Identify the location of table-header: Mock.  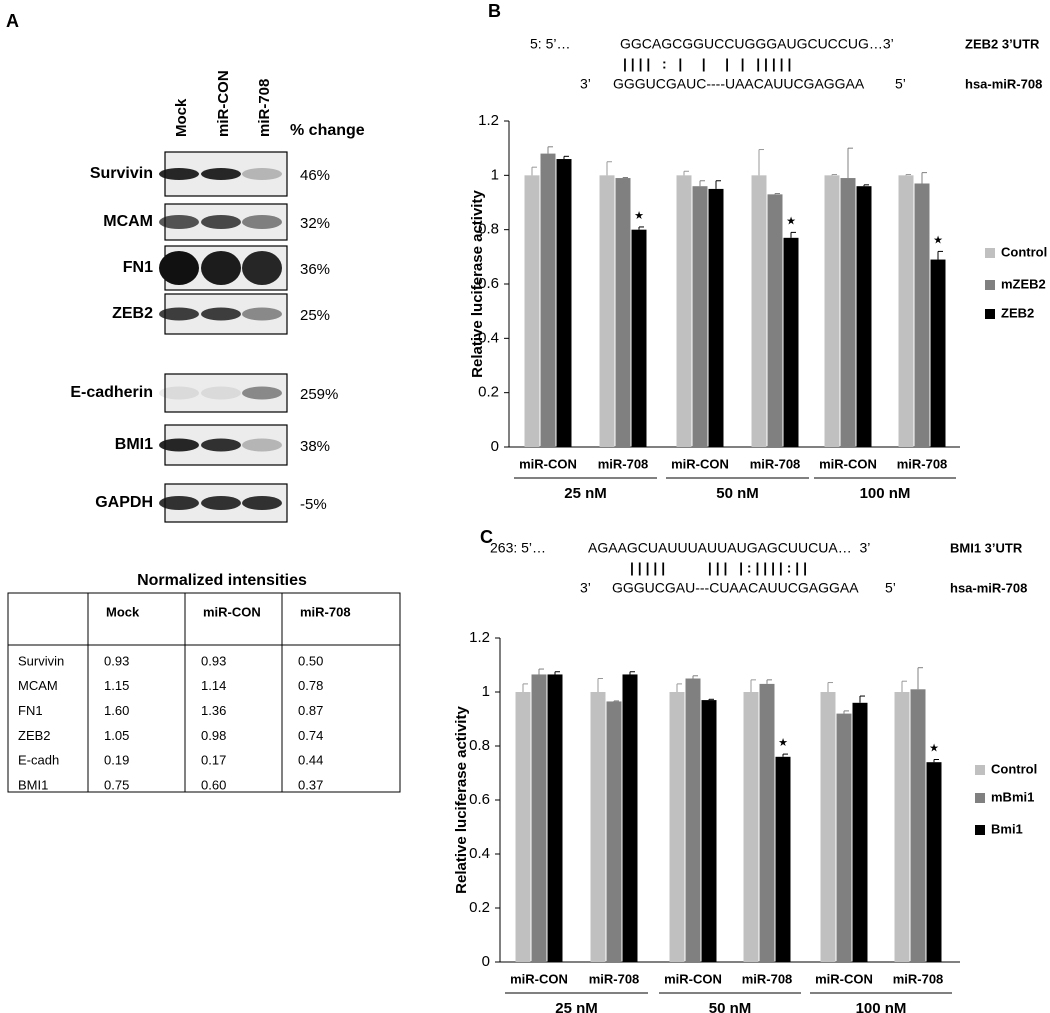
(123, 611).